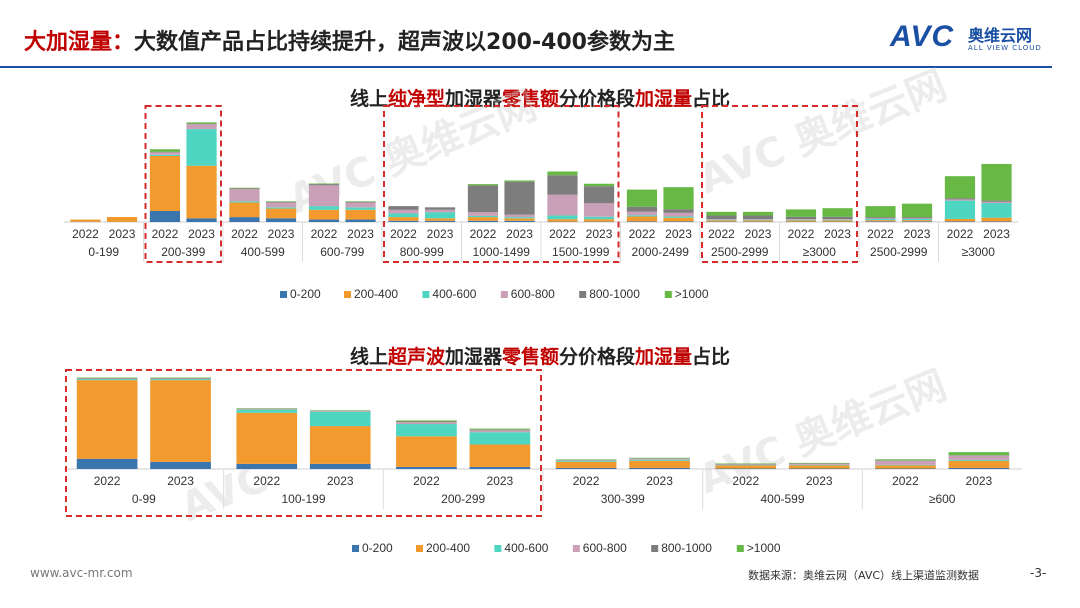 The height and width of the screenshot is (608, 1080). I want to click on chart1-title-p0: 线上, so click(368, 99).